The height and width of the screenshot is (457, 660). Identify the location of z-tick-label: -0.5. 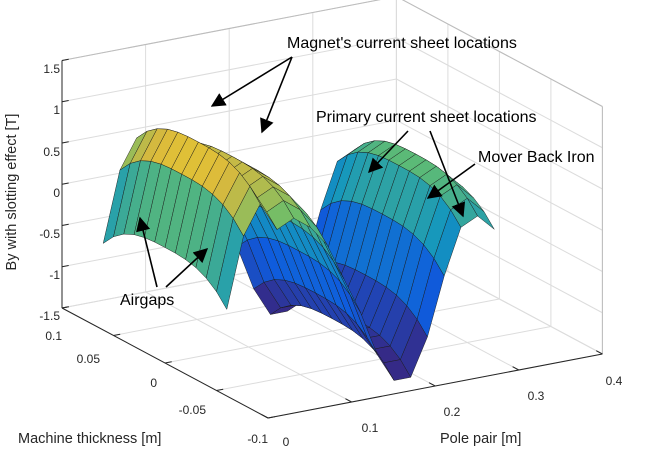
(49, 234).